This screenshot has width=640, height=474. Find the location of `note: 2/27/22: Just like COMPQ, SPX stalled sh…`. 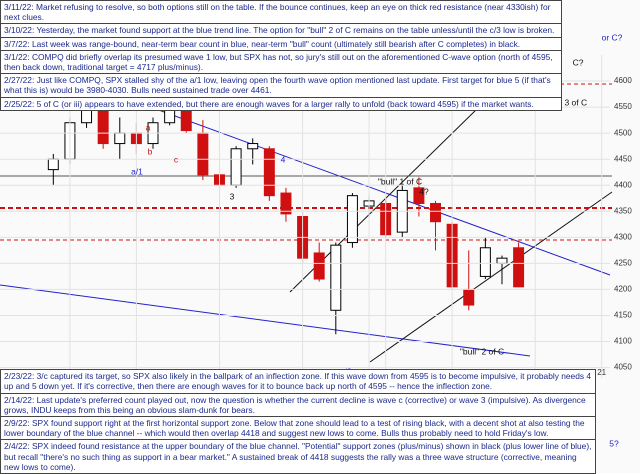

note: 2/27/22: Just like COMPQ, SPX stalled sh… is located at coordinates (281, 85).